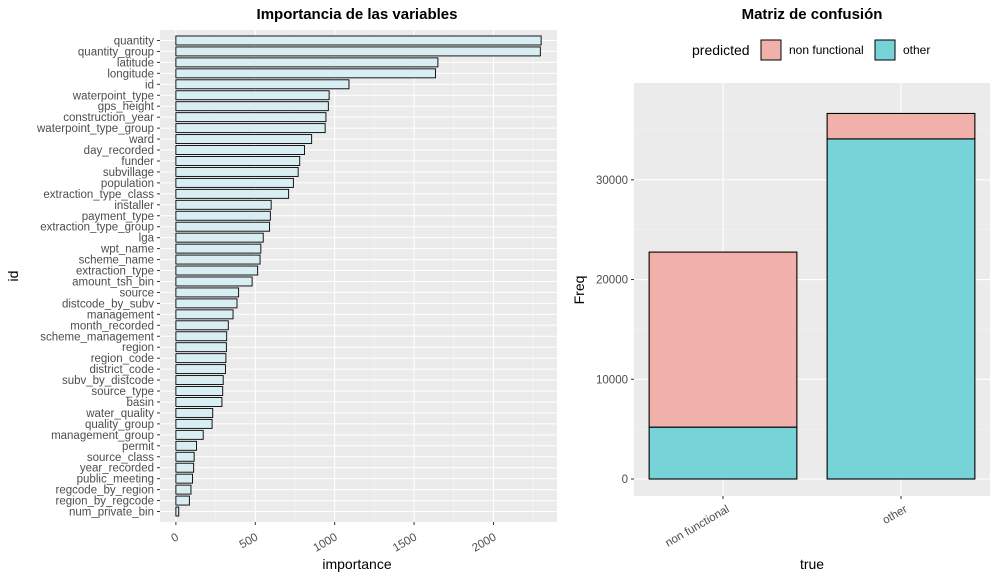 The width and height of the screenshot is (1000, 580). I want to click on y-tick-label-id: id, so click(149, 85).